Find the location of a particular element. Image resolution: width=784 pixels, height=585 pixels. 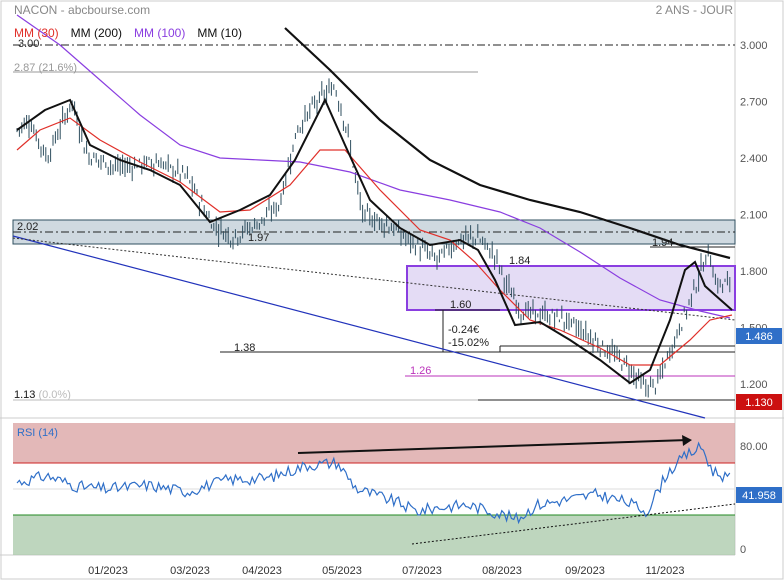

label-113-fib: 1.13 (0.0%) is located at coordinates (42, 395).